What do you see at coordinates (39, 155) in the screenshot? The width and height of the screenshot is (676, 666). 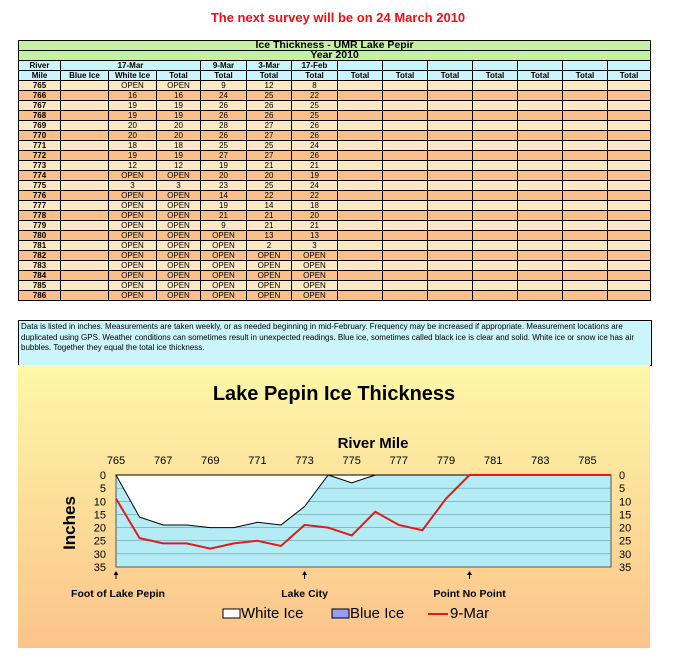 I see `table-cell-mile: 772` at bounding box center [39, 155].